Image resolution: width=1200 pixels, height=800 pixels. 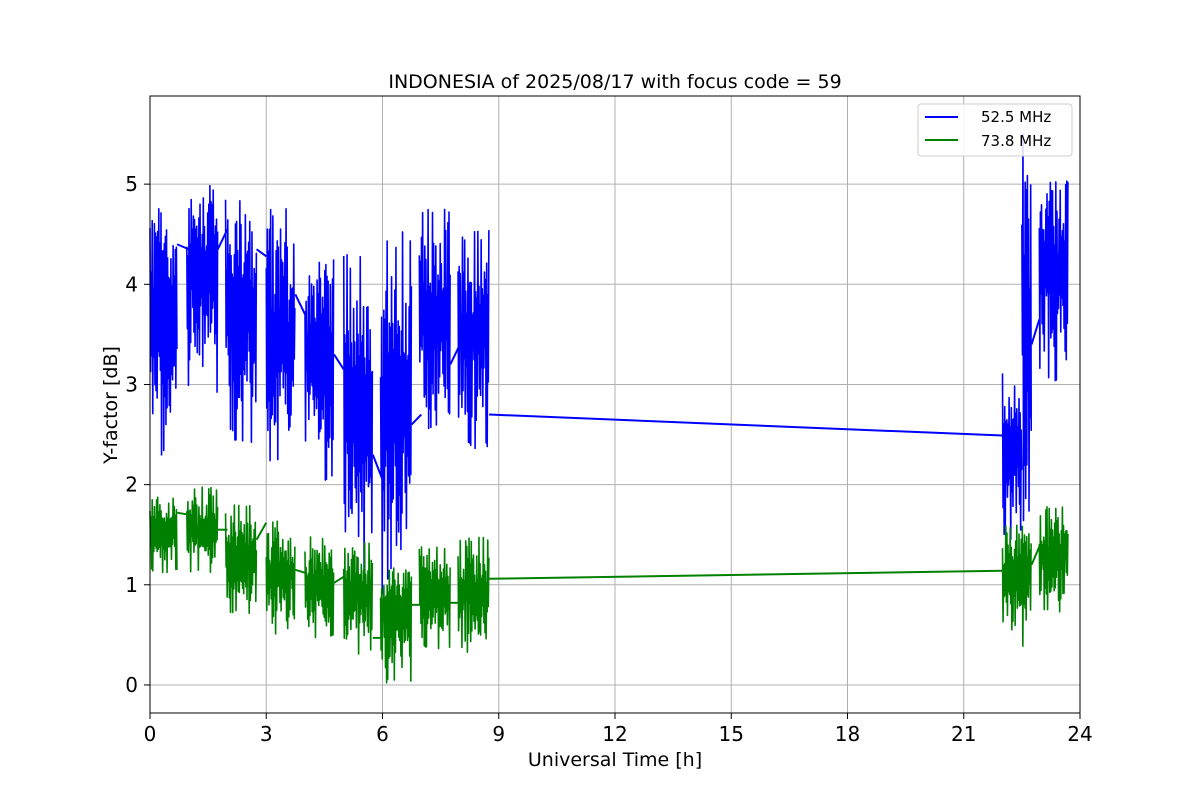 I want to click on x-tick-label: 9, so click(x=498, y=734).